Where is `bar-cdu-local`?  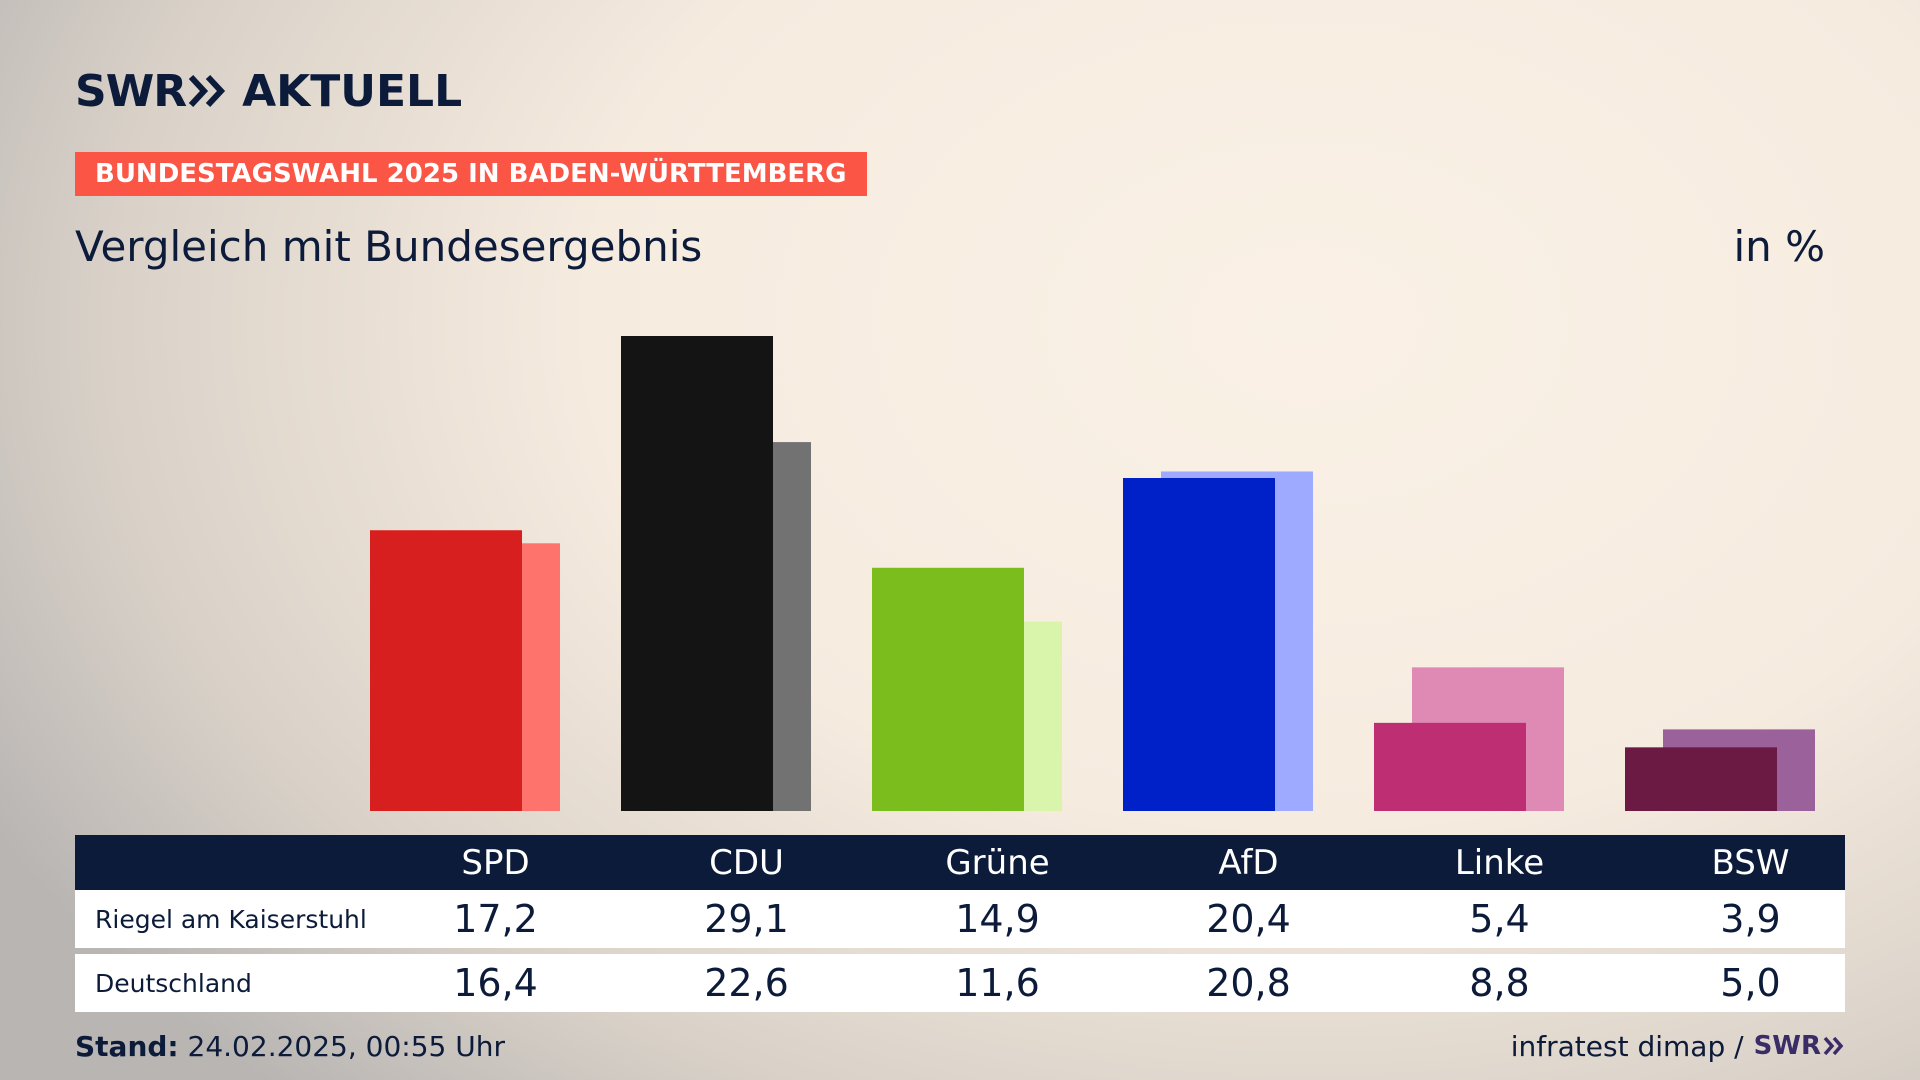
bar-cdu-local is located at coordinates (697, 573).